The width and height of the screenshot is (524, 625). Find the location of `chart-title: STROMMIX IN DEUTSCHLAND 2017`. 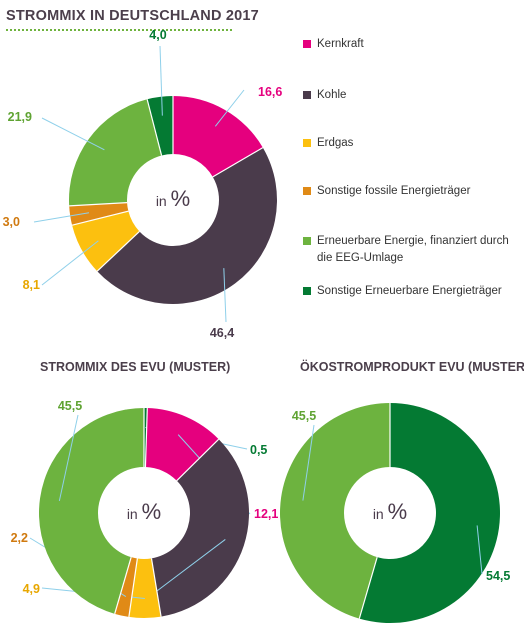

chart-title: STROMMIX IN DEUTSCHLAND 2017 is located at coordinates (132, 16).